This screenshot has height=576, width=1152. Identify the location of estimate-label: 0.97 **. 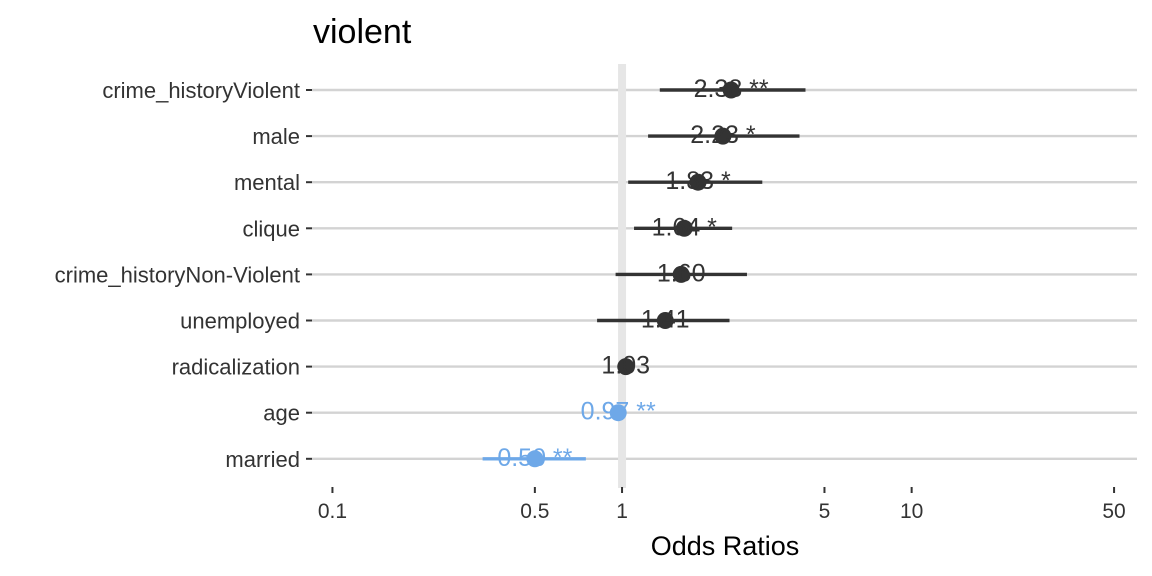
(618, 412).